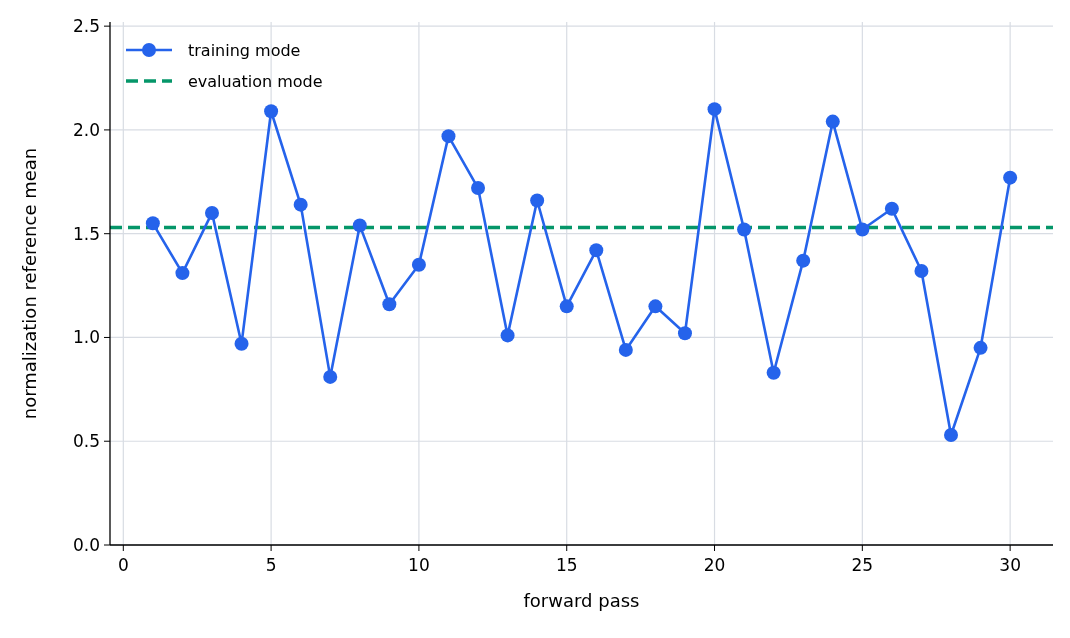 This screenshot has height=638, width=1070. Describe the element at coordinates (1010, 565) in the screenshot. I see `x-tick-label: 30` at that location.